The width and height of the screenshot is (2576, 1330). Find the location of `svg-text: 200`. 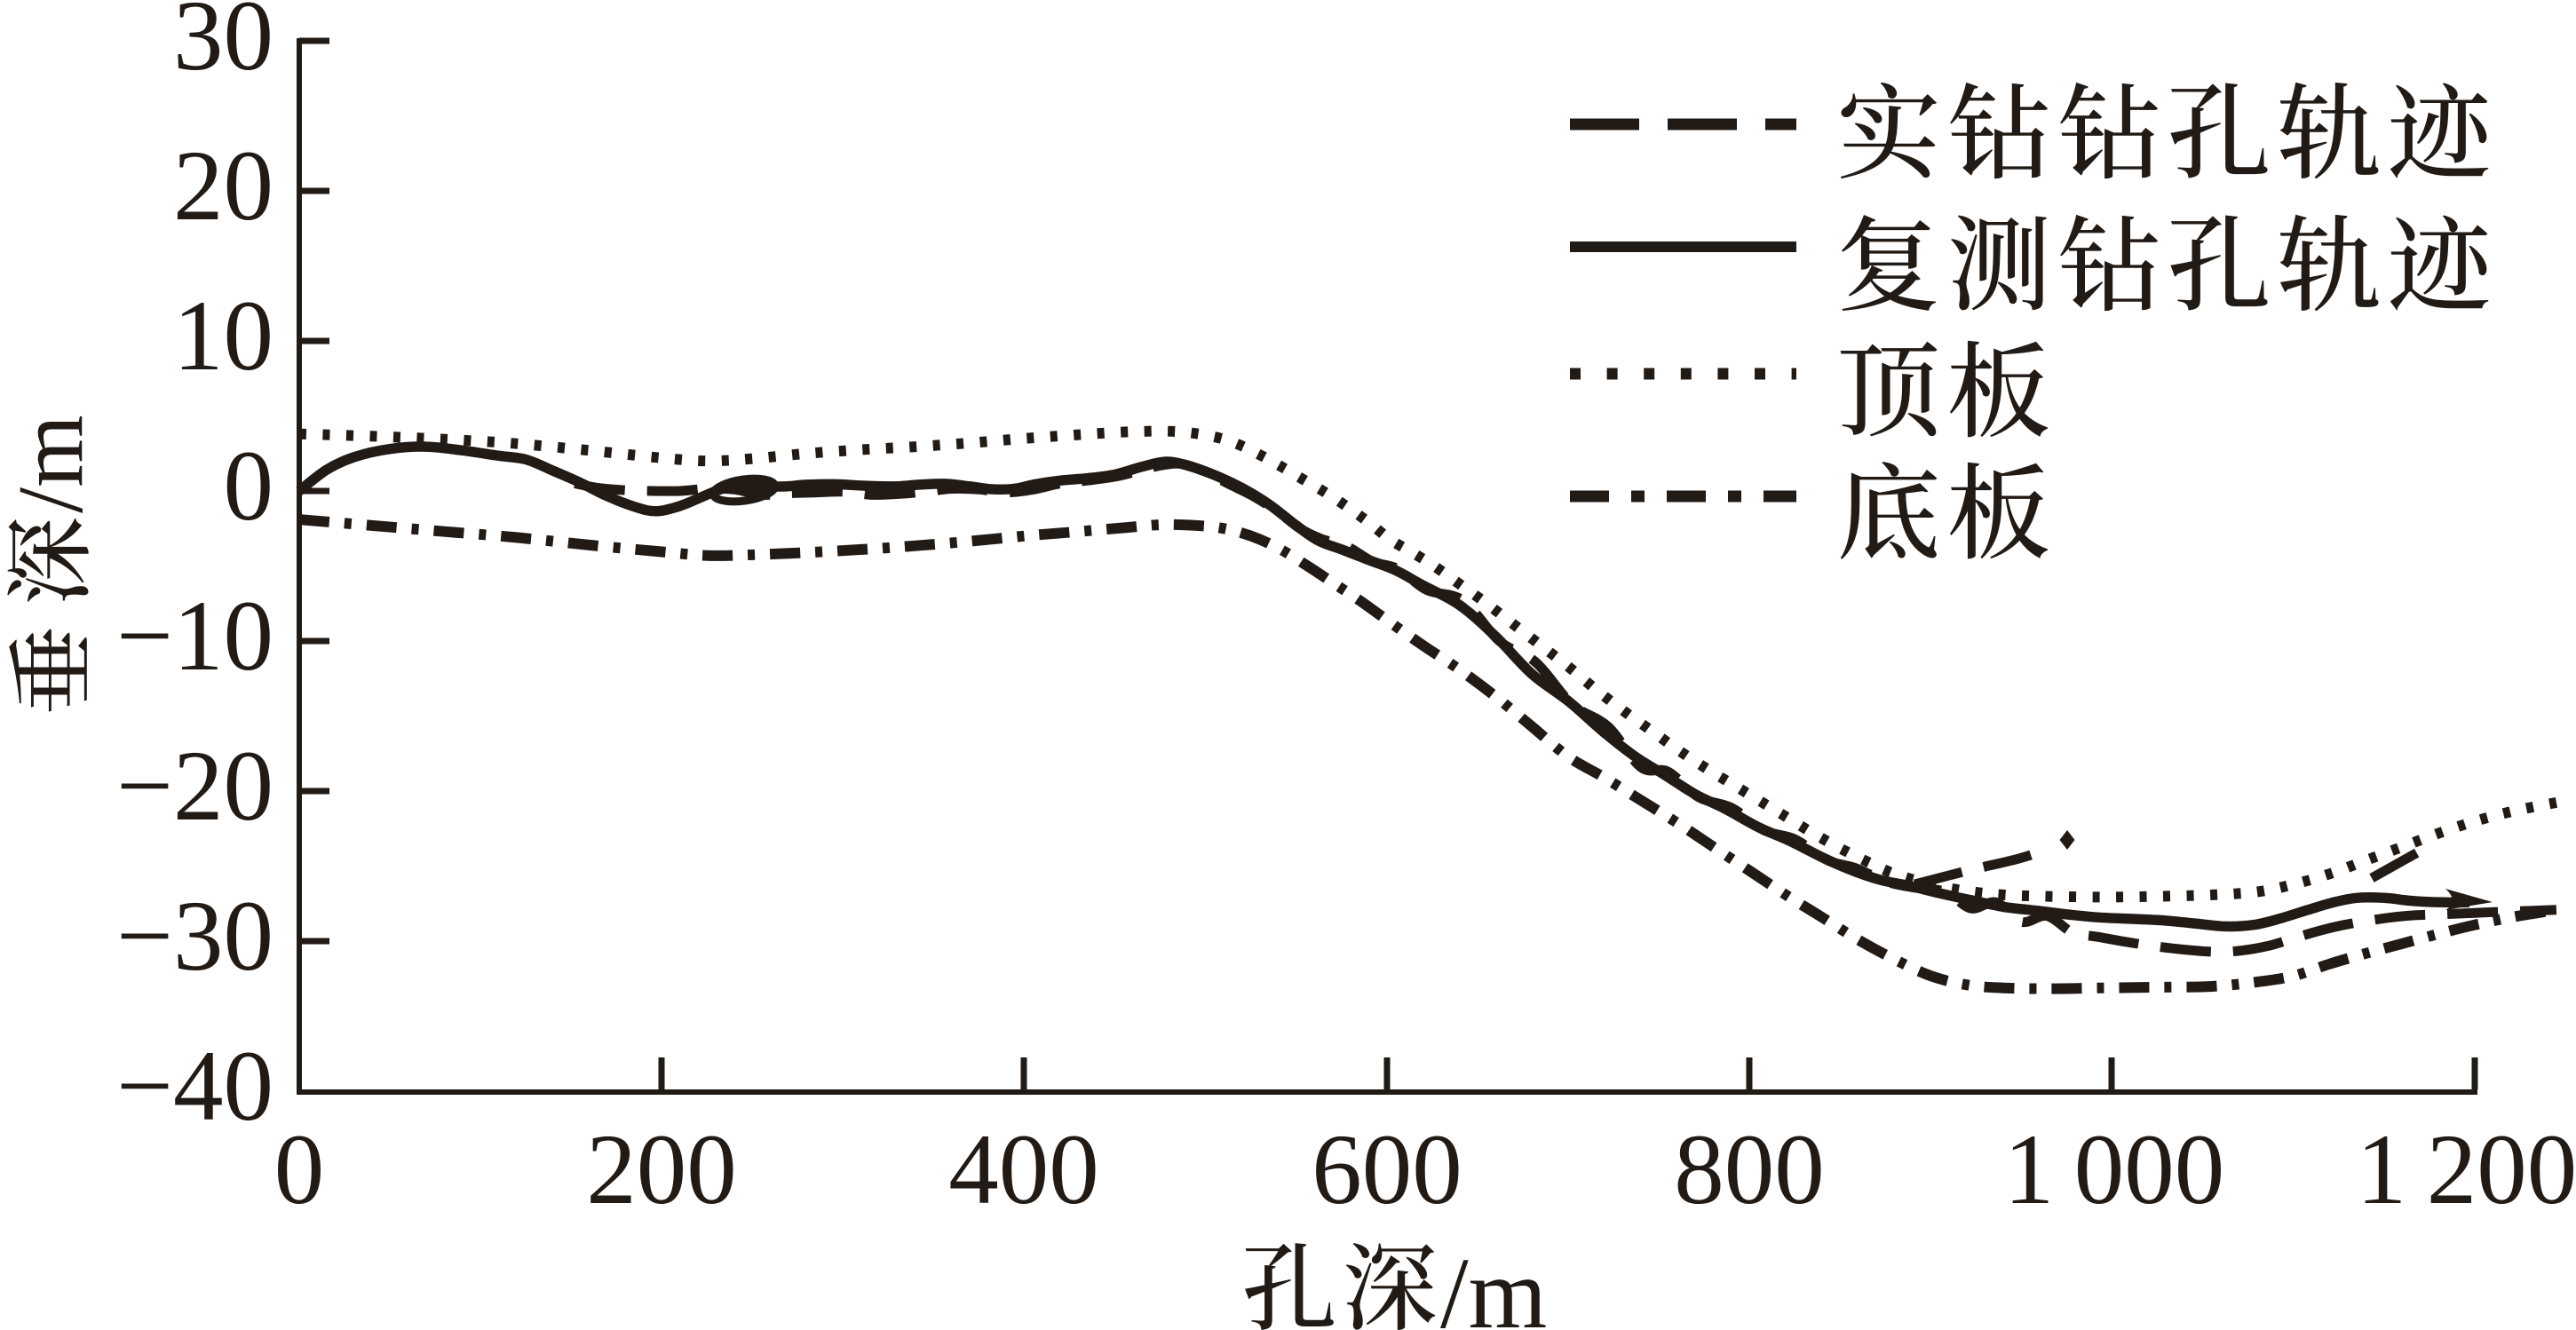

svg-text: 200 is located at coordinates (661, 1169).